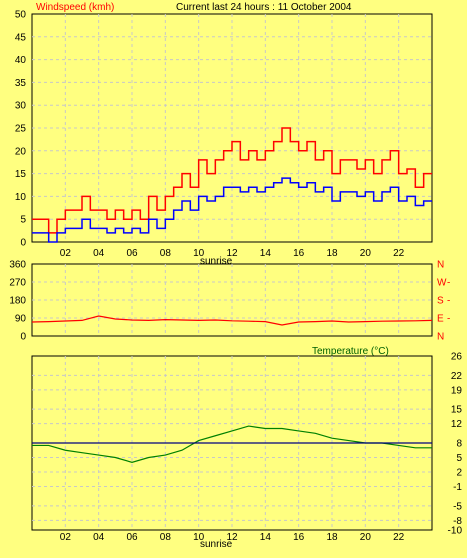 Image resolution: width=467 pixels, height=558 pixels. Describe the element at coordinates (457, 390) in the screenshot. I see `y-tick-label: 19` at that location.